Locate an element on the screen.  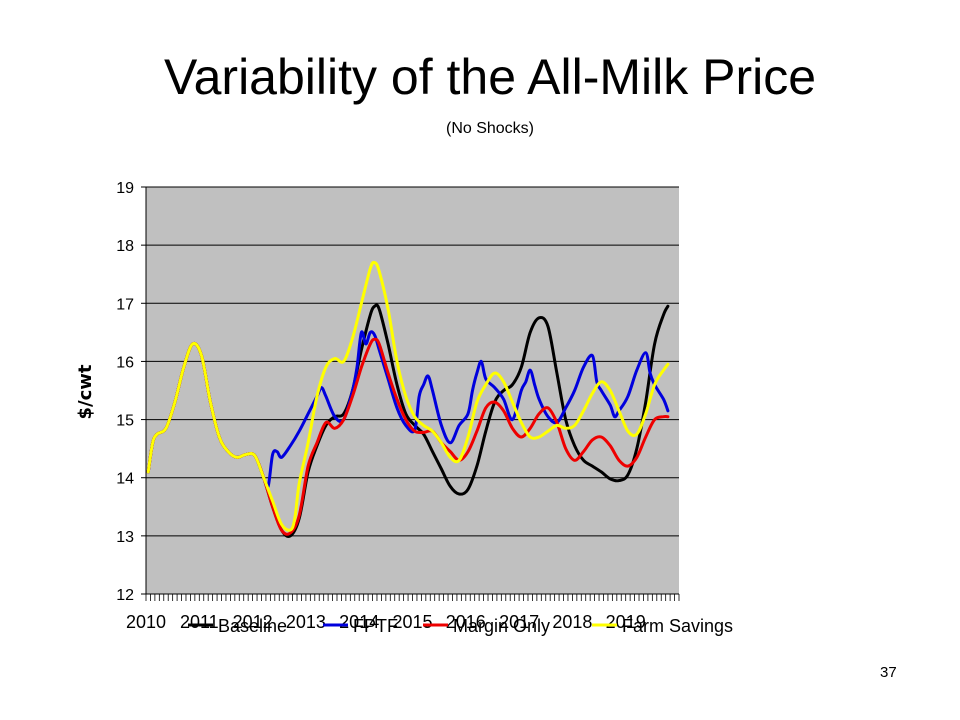
y-tick-label: 19 is located at coordinates (125, 188).